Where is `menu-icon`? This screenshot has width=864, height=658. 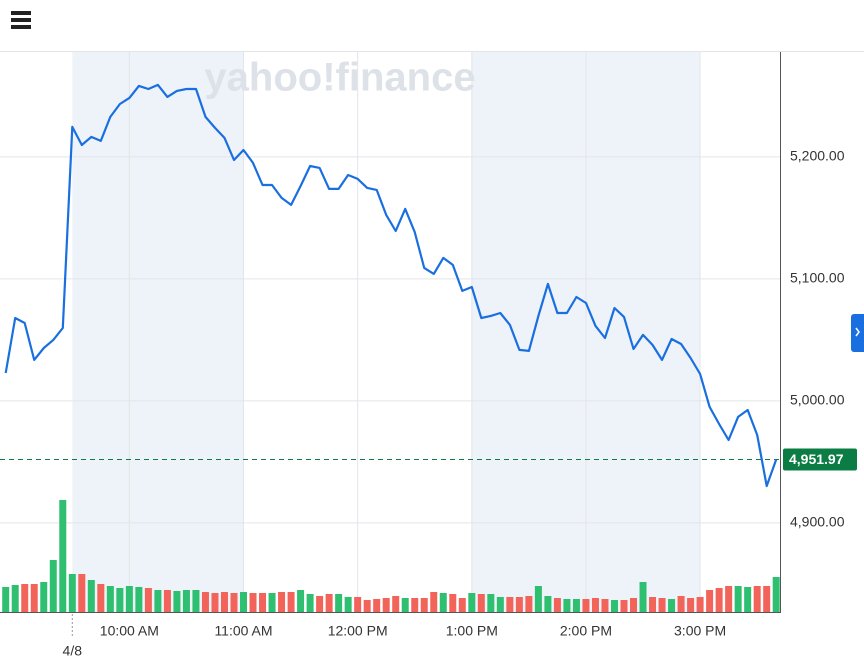 menu-icon is located at coordinates (21, 20).